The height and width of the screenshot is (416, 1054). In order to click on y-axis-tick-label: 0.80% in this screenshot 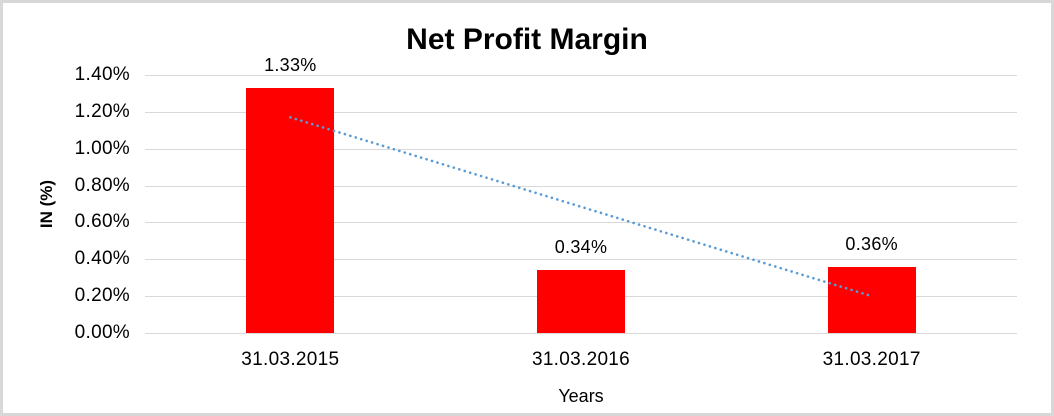, I will do `click(102, 185)`.